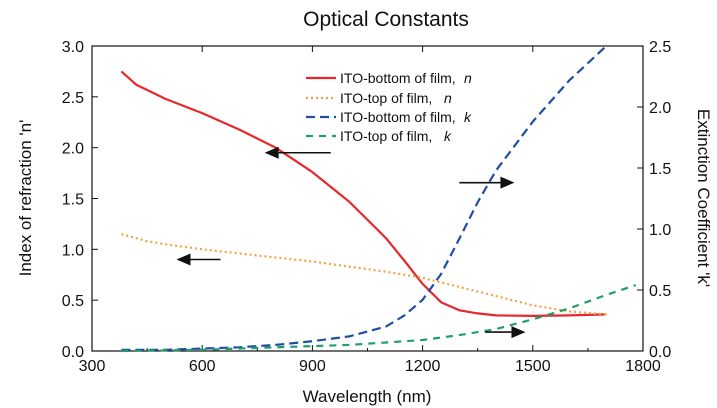 This screenshot has height=408, width=717. What do you see at coordinates (73, 301) in the screenshot?
I see `y-tick-label: 0.5` at bounding box center [73, 301].